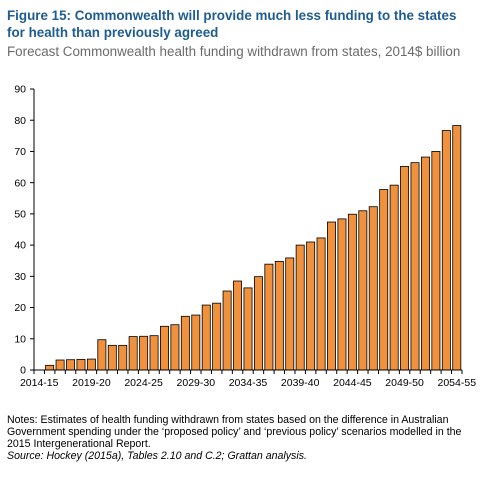 This screenshot has width=482, height=488. Describe the element at coordinates (39, 383) in the screenshot. I see `x-tick-label-2014-15: 2014-15` at that location.